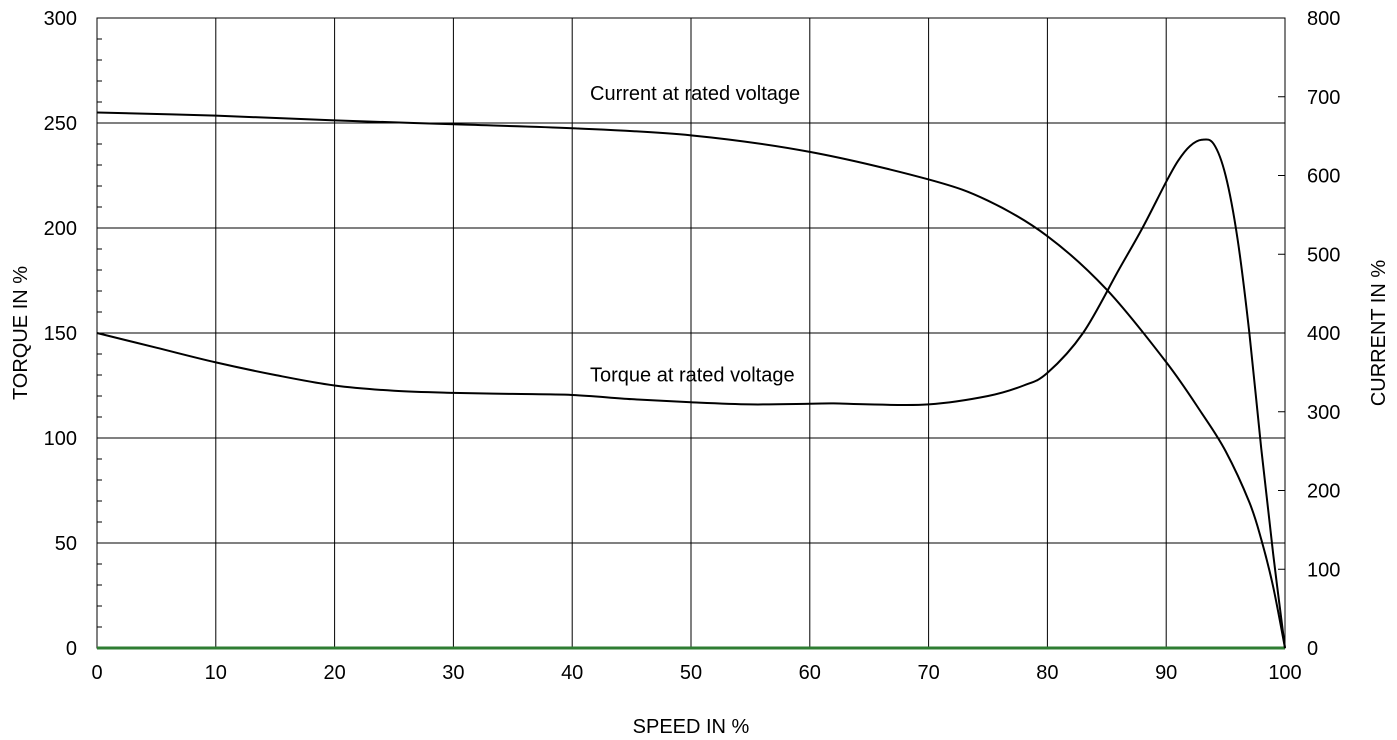  What do you see at coordinates (691, 727) in the screenshot?
I see `x-axis-title: SPEED IN %` at bounding box center [691, 727].